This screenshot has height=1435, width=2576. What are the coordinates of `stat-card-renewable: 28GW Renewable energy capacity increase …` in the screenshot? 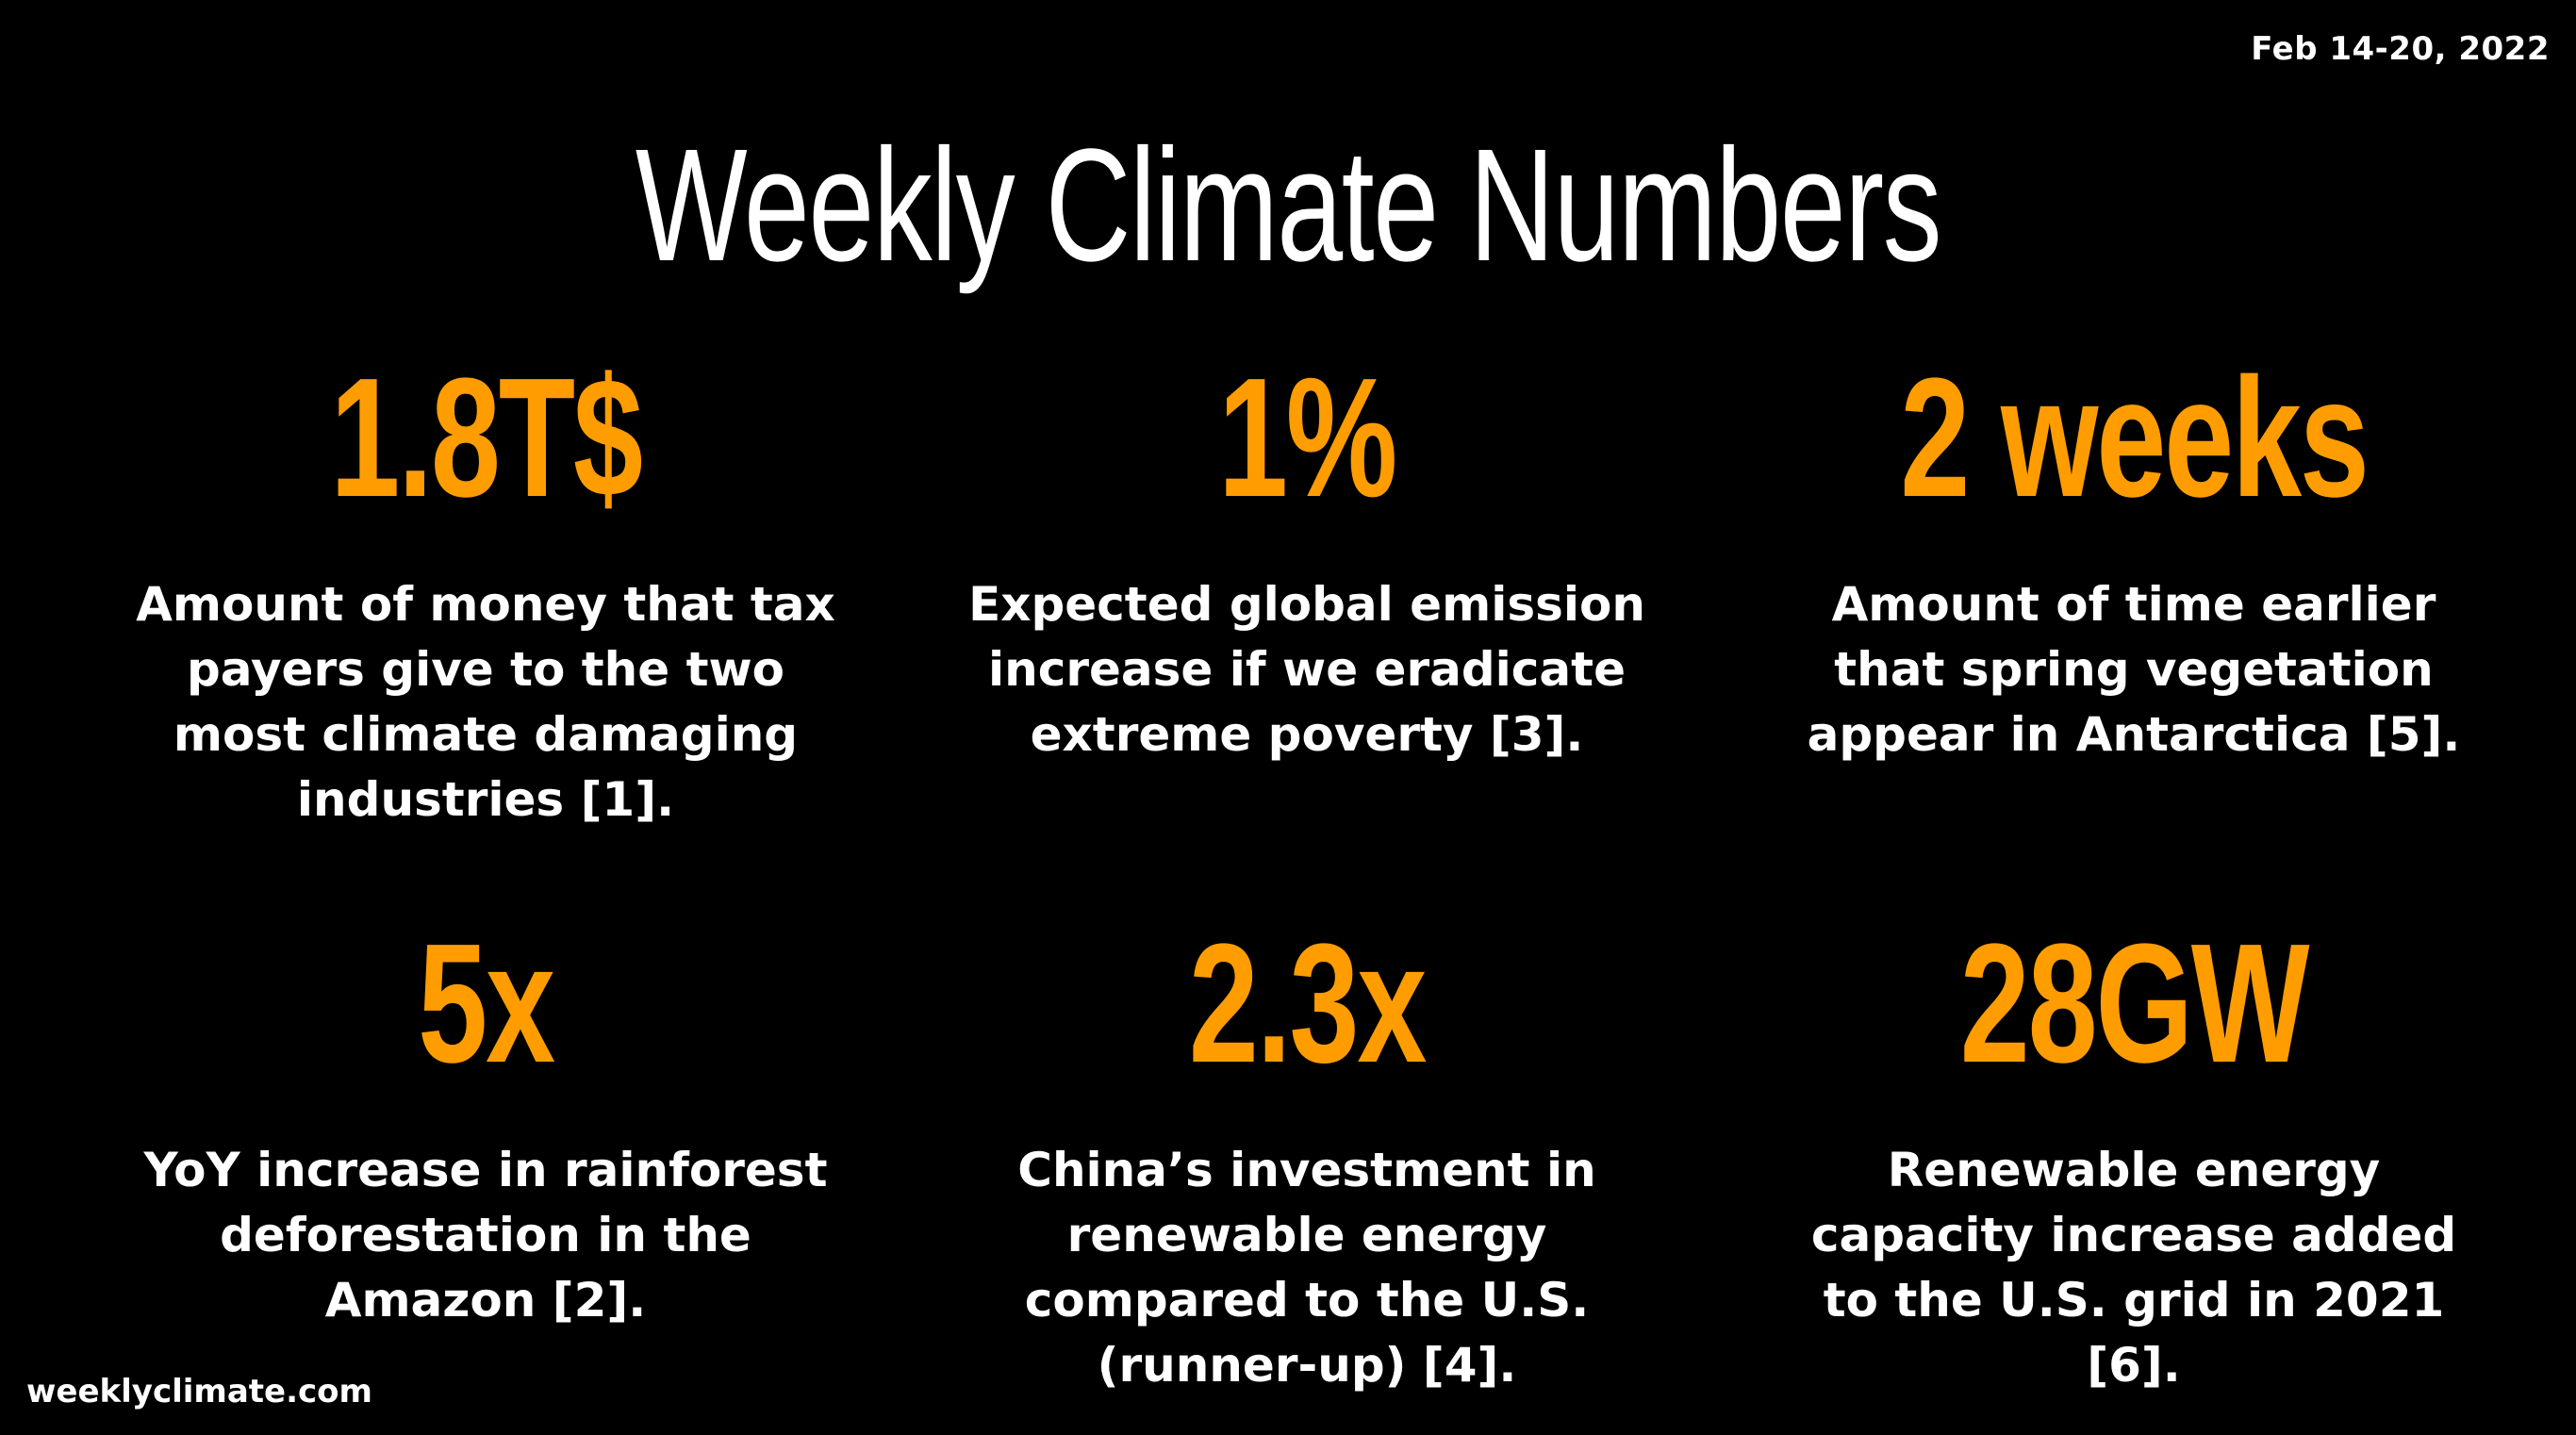 It's located at (2133, 1158).